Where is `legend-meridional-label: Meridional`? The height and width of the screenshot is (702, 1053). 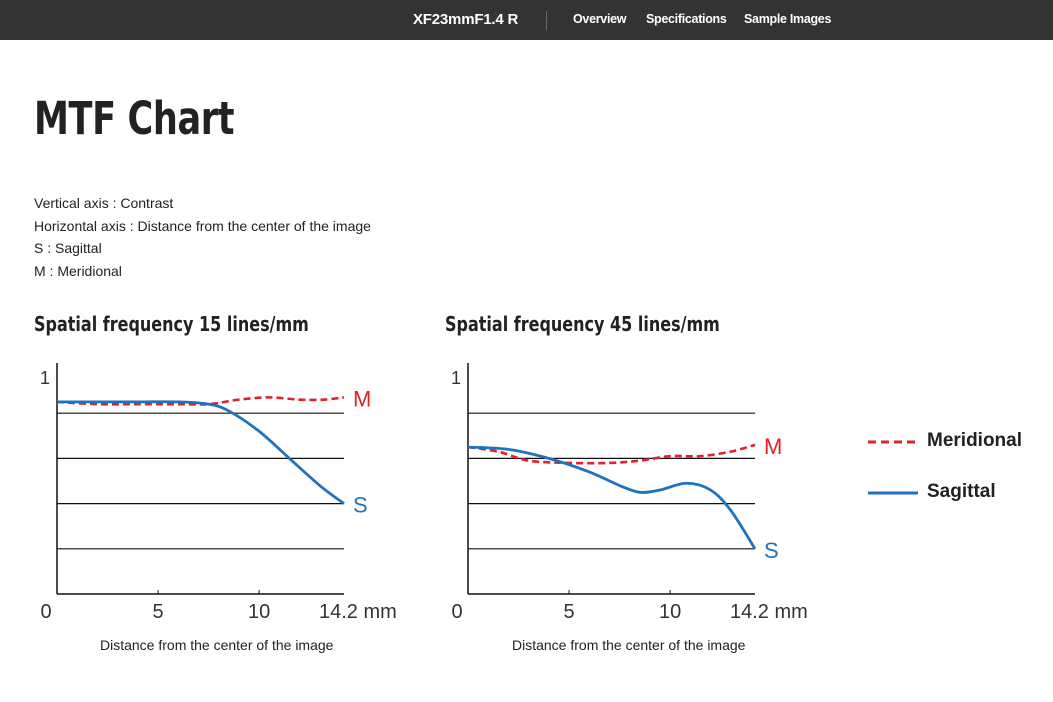
legend-meridional-label: Meridional is located at coordinates (975, 440).